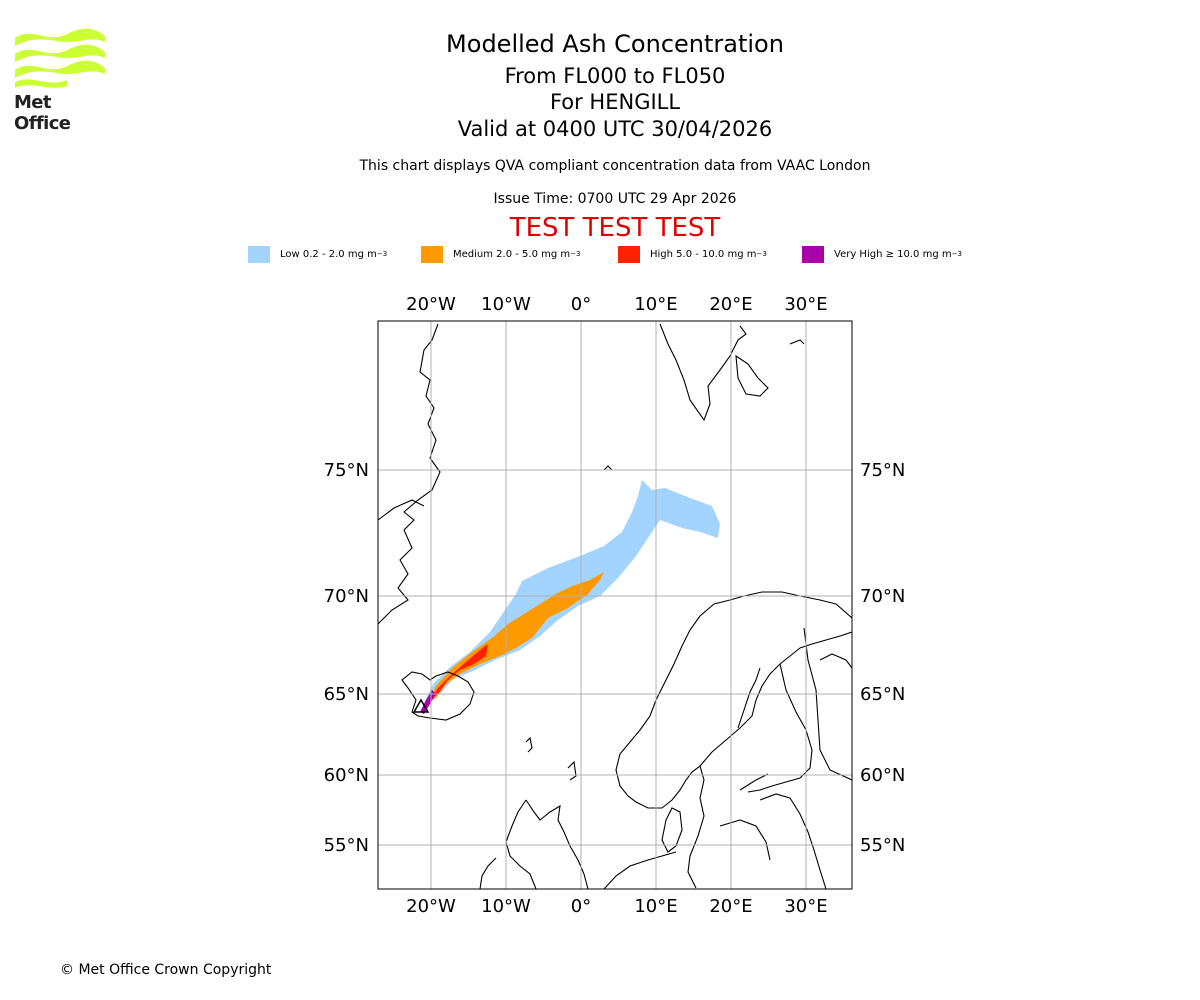 This screenshot has height=1000, width=1200. What do you see at coordinates (581, 906) in the screenshot?
I see `lon-label-bottom-0: 0°` at bounding box center [581, 906].